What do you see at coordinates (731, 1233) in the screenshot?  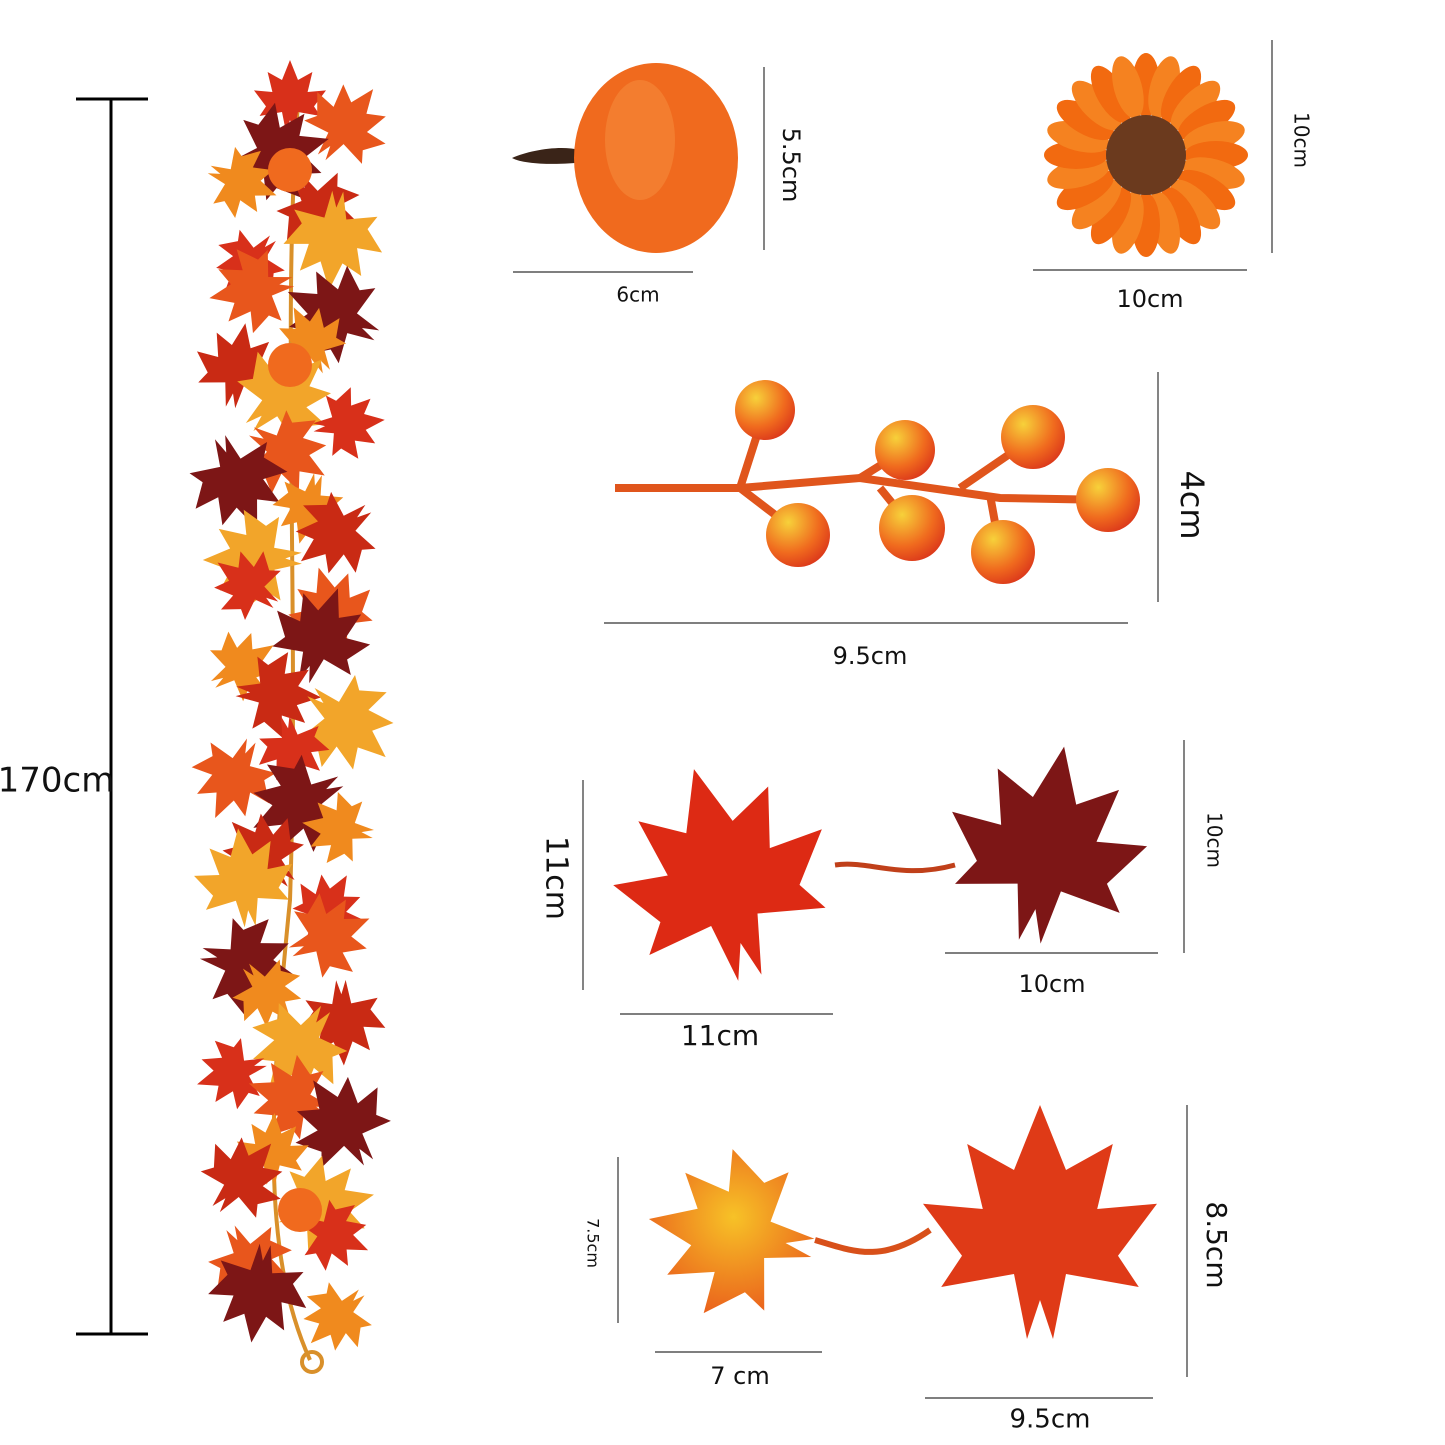 I see `yellow-leaf` at bounding box center [731, 1233].